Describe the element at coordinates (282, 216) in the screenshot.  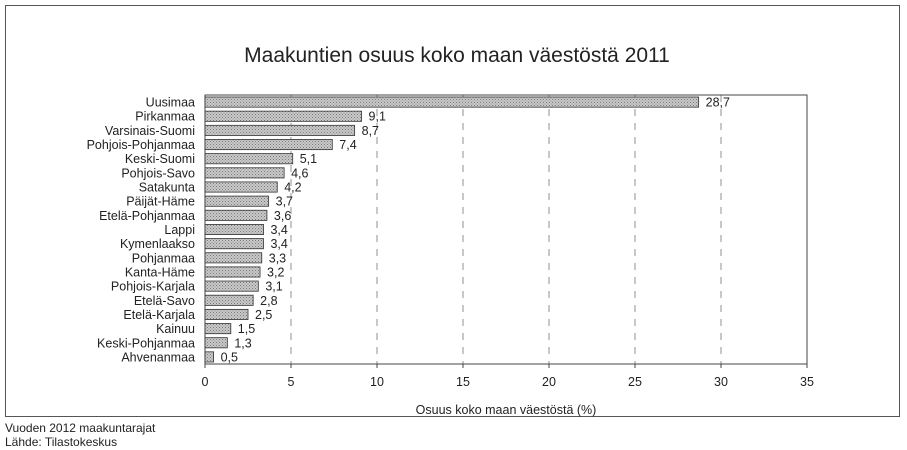
I see `value-label: 3,6` at that location.